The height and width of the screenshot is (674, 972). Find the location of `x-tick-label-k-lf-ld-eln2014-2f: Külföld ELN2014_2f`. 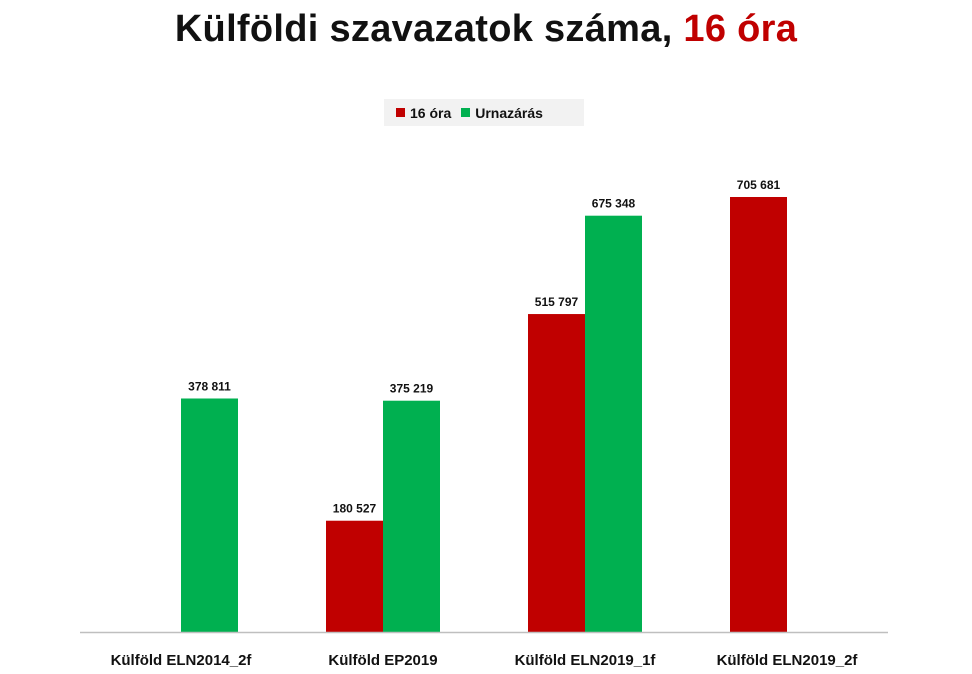

x-tick-label-k-lf-ld-eln2014-2f: Külföld ELN2014_2f is located at coordinates (182, 660).